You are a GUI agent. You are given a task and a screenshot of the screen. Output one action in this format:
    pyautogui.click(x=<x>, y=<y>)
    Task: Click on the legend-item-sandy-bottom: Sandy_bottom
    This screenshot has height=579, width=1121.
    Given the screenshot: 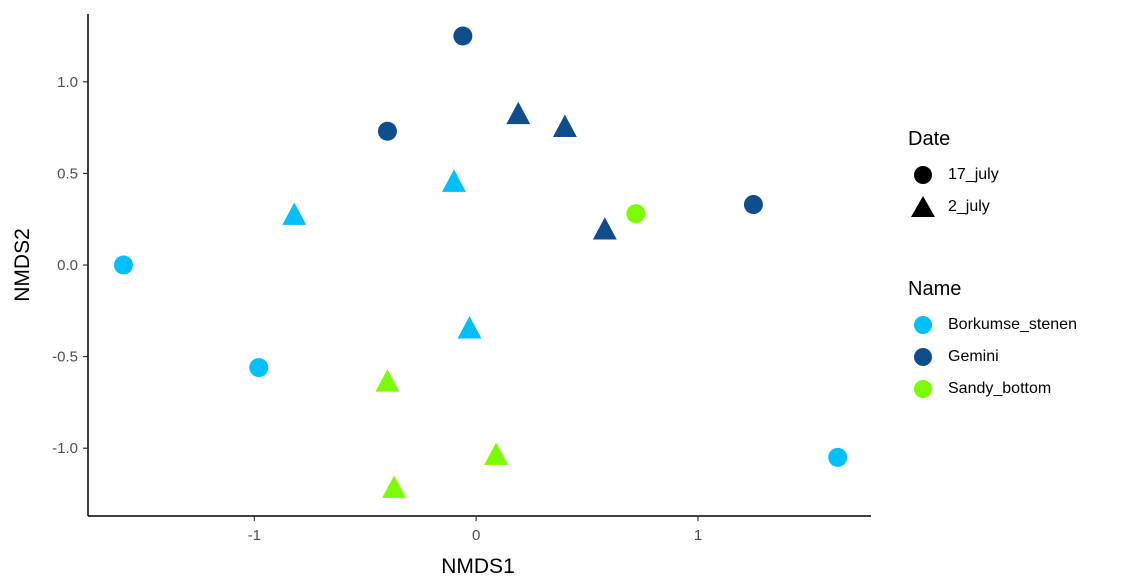 What is the action you would take?
    pyautogui.click(x=992, y=389)
    